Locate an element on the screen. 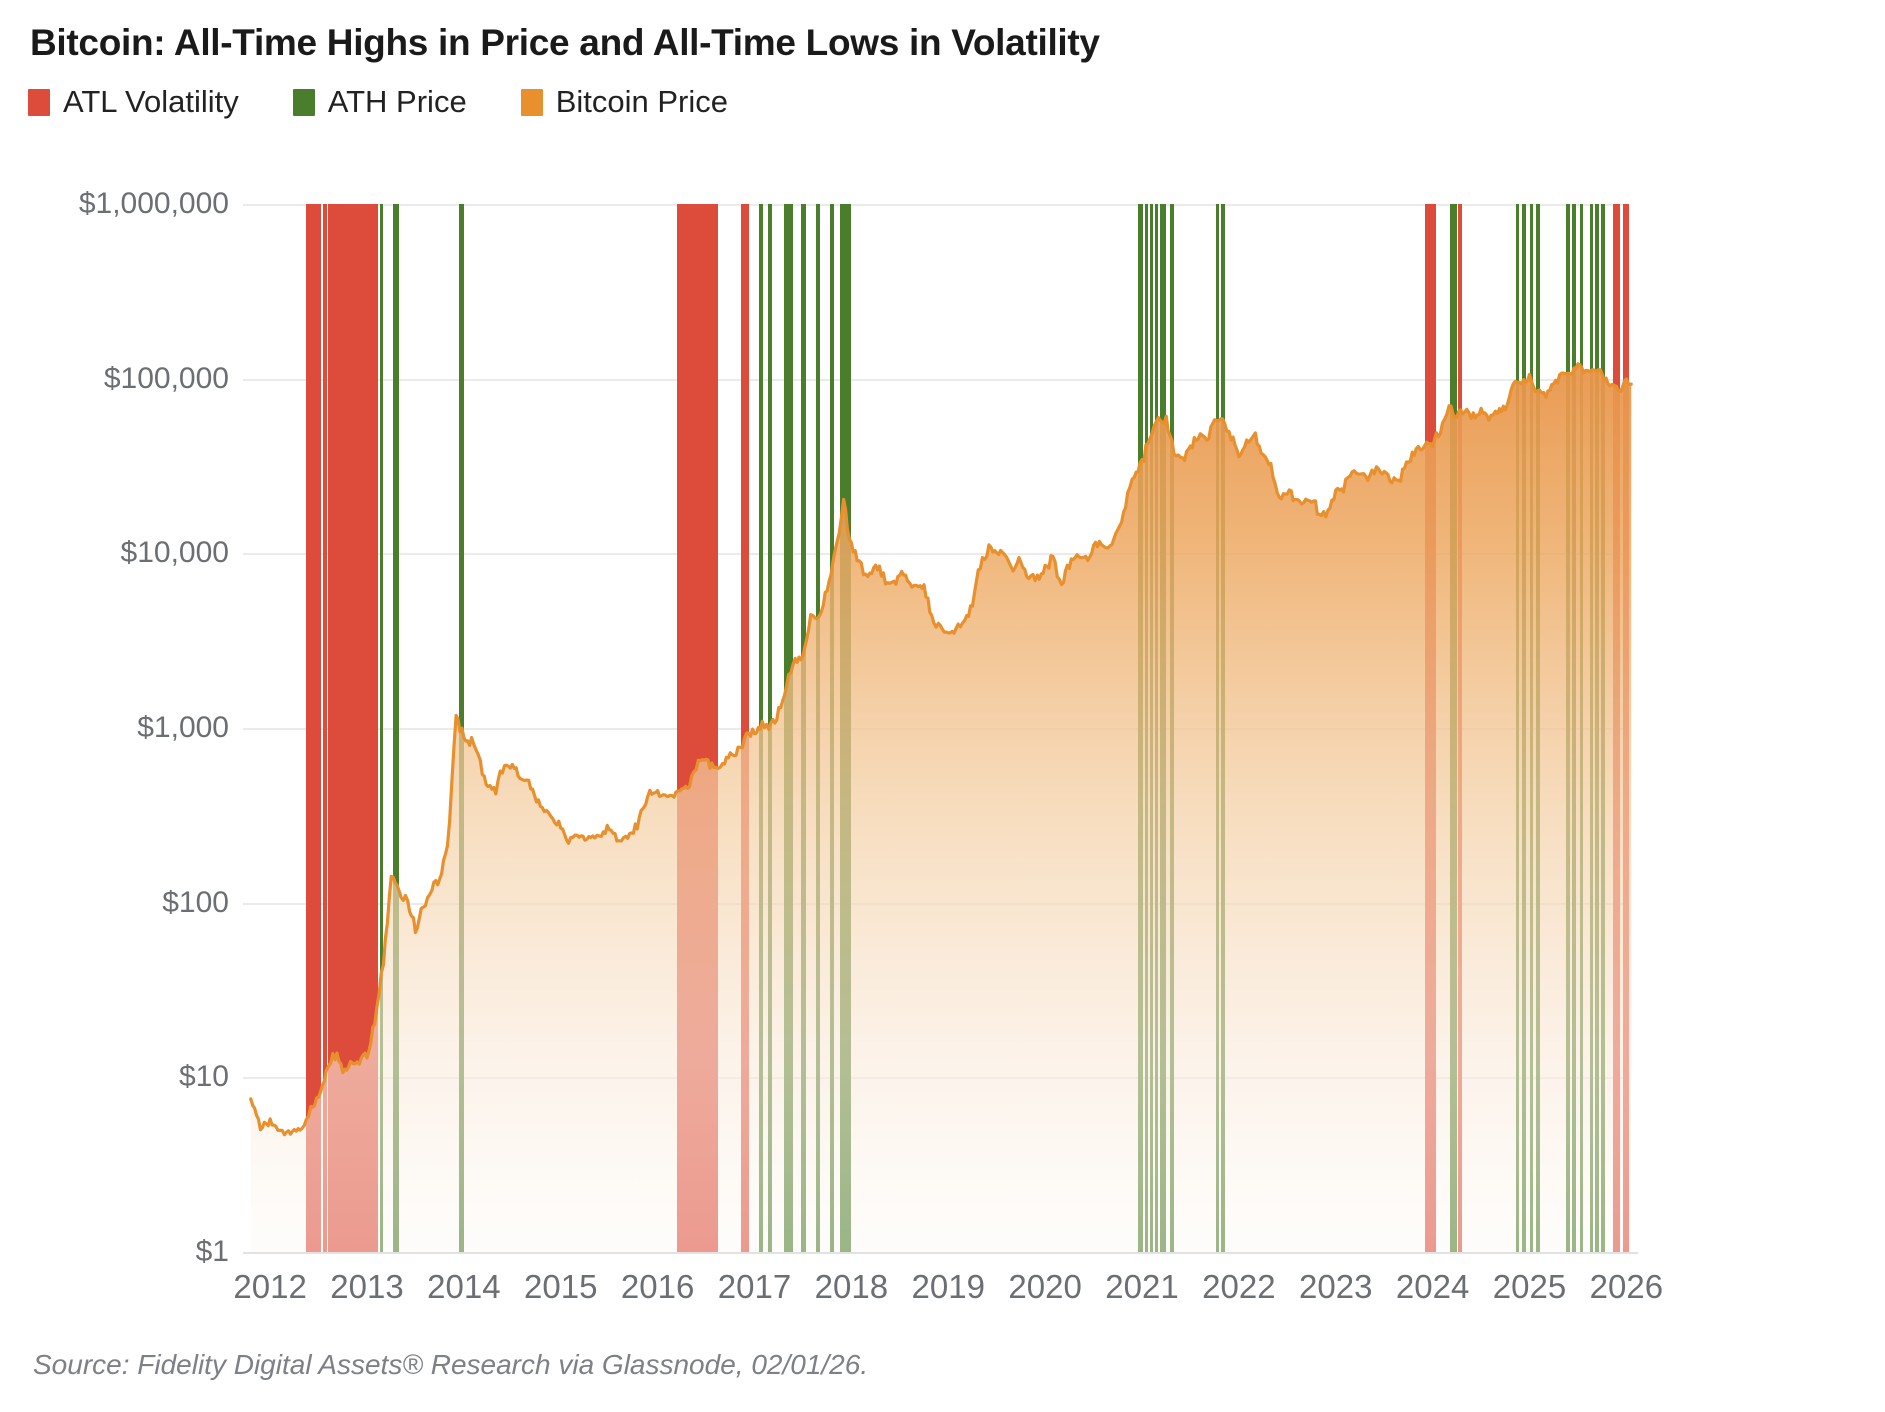  y-tick-label: $1,000 is located at coordinates (183, 727).